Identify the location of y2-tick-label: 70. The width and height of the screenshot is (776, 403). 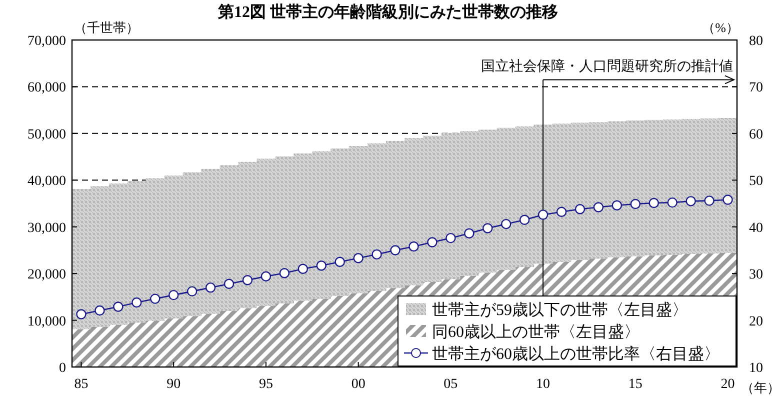
(756, 88).